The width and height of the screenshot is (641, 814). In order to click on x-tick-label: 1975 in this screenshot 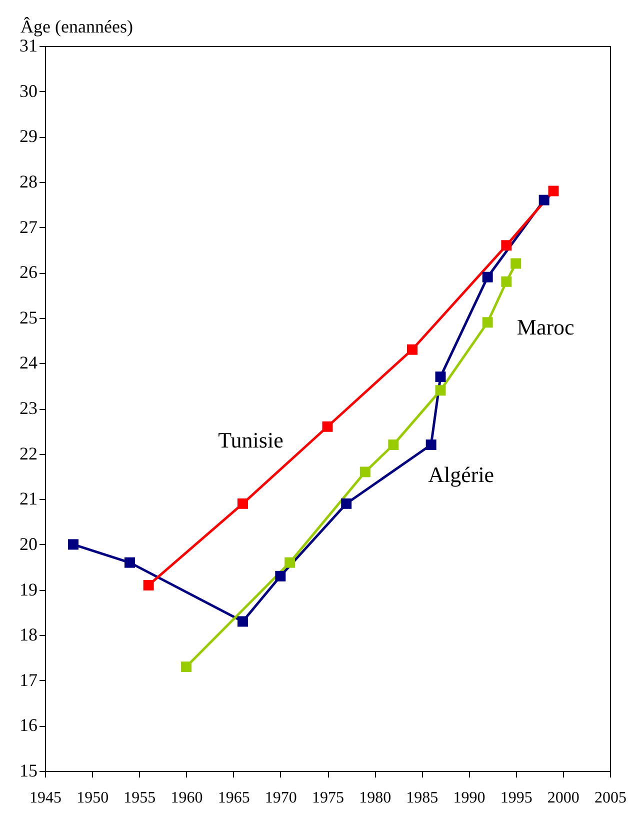, I will do `click(328, 798)`.